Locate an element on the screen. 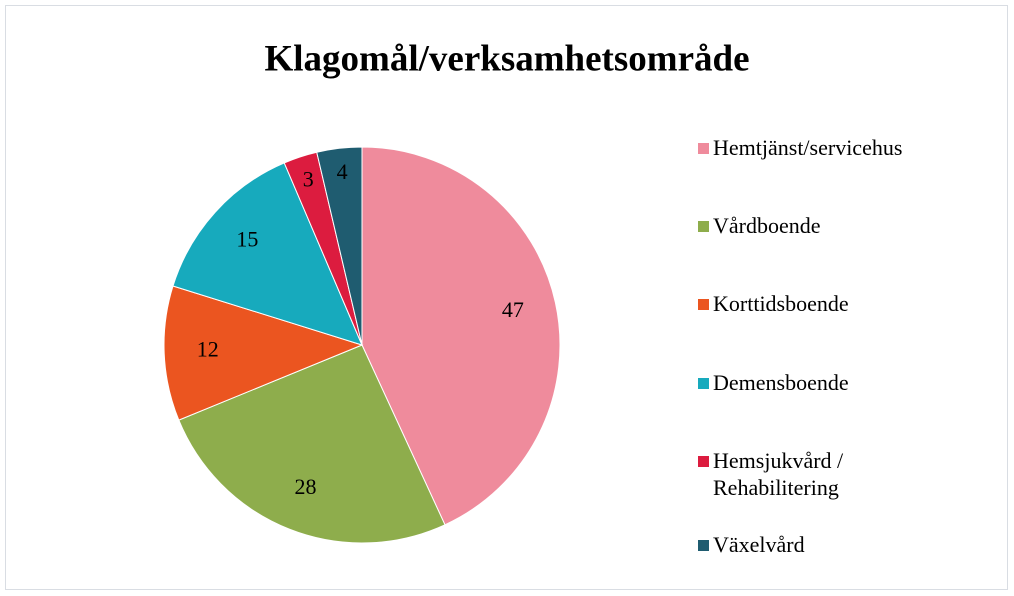  legend-label: Demensboende is located at coordinates (781, 382).